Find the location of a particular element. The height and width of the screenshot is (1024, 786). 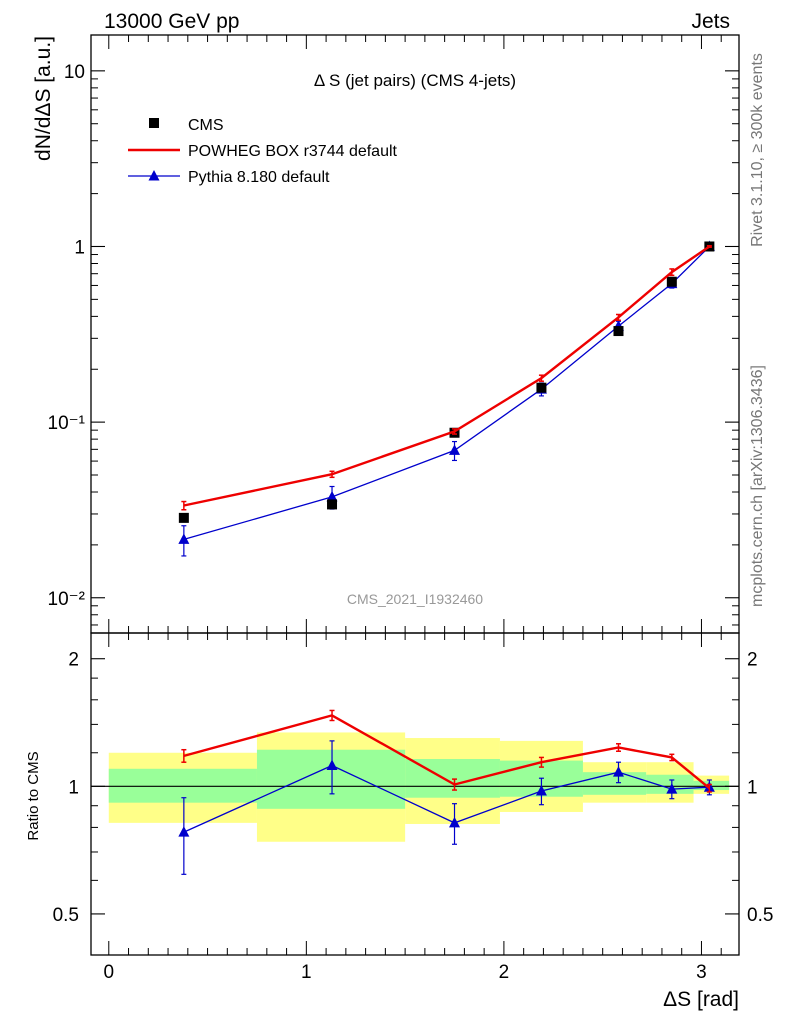

x-tick-label: 2 is located at coordinates (504, 972).